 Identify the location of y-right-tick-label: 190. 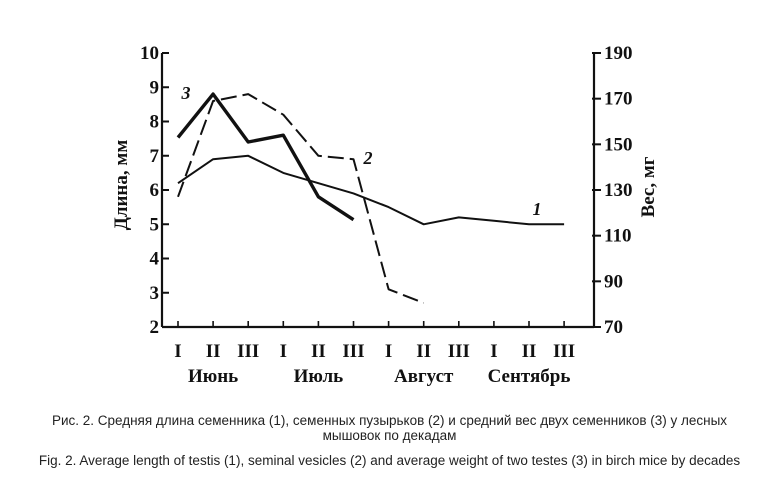
(618, 53).